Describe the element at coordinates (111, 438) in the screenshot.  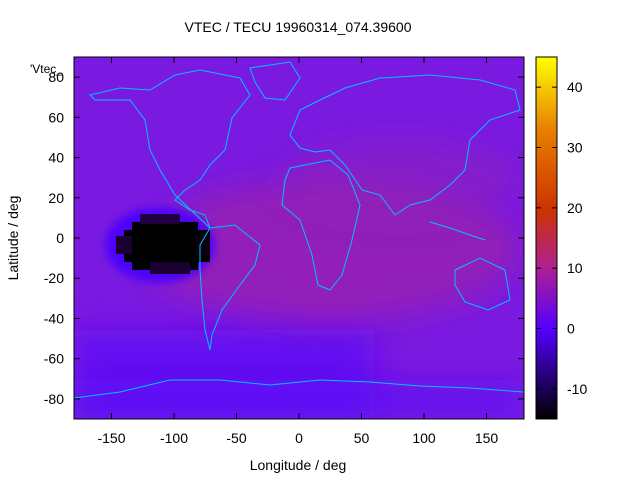
I see `x-tick-label: -150` at that location.